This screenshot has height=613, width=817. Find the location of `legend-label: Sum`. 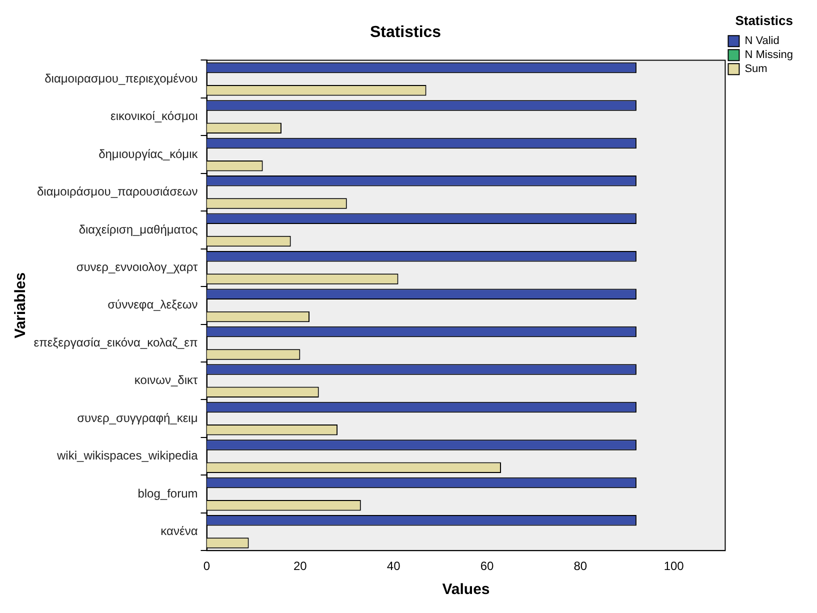

legend-label: Sum is located at coordinates (756, 69).